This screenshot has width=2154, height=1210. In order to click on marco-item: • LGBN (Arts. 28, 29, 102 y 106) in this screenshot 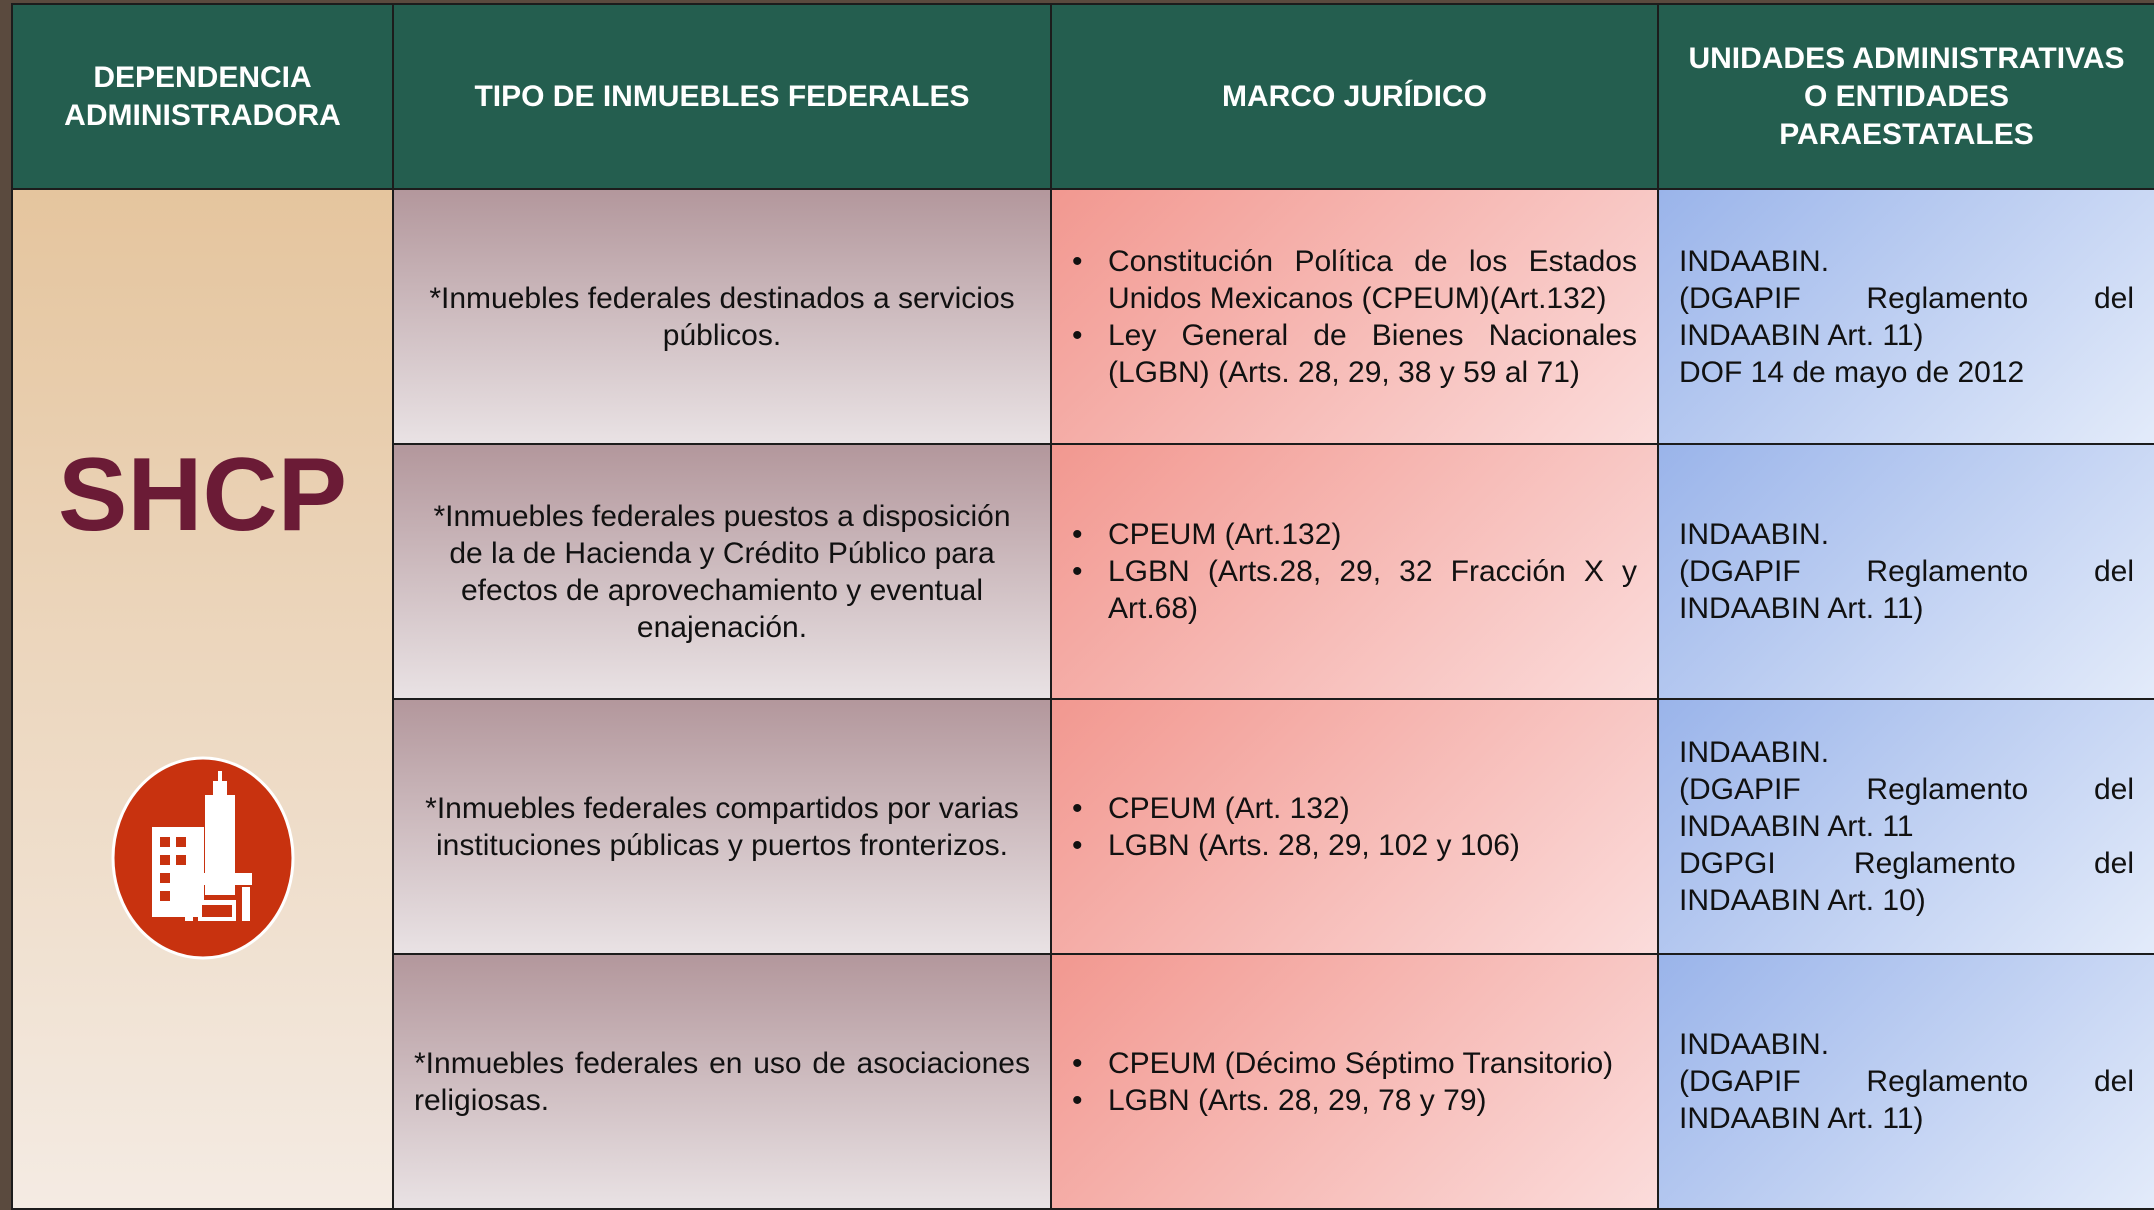, I will do `click(1354, 845)`.